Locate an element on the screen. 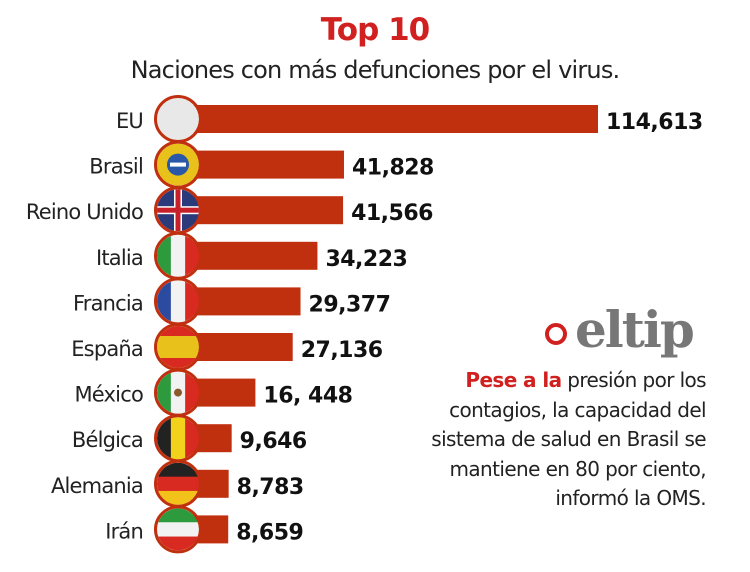 The height and width of the screenshot is (572, 750). bar-row: Brasil 41,828 is located at coordinates (261, 164).